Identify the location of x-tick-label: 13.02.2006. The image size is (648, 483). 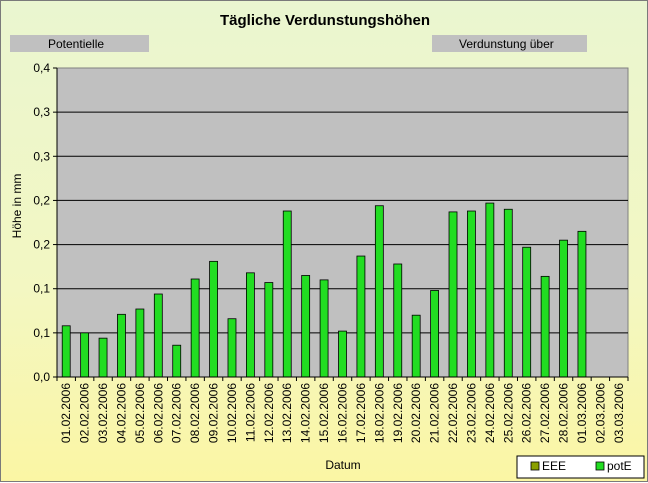
(287, 413).